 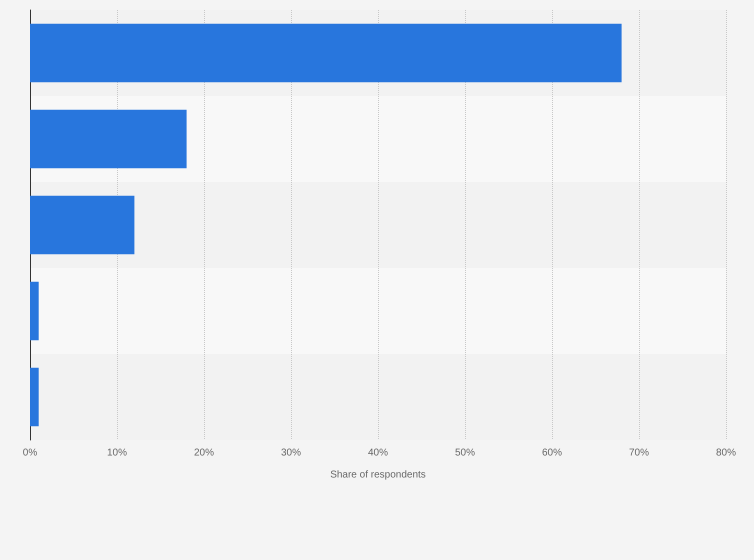 I want to click on x-axis-title: Share of respondents, so click(x=378, y=475).